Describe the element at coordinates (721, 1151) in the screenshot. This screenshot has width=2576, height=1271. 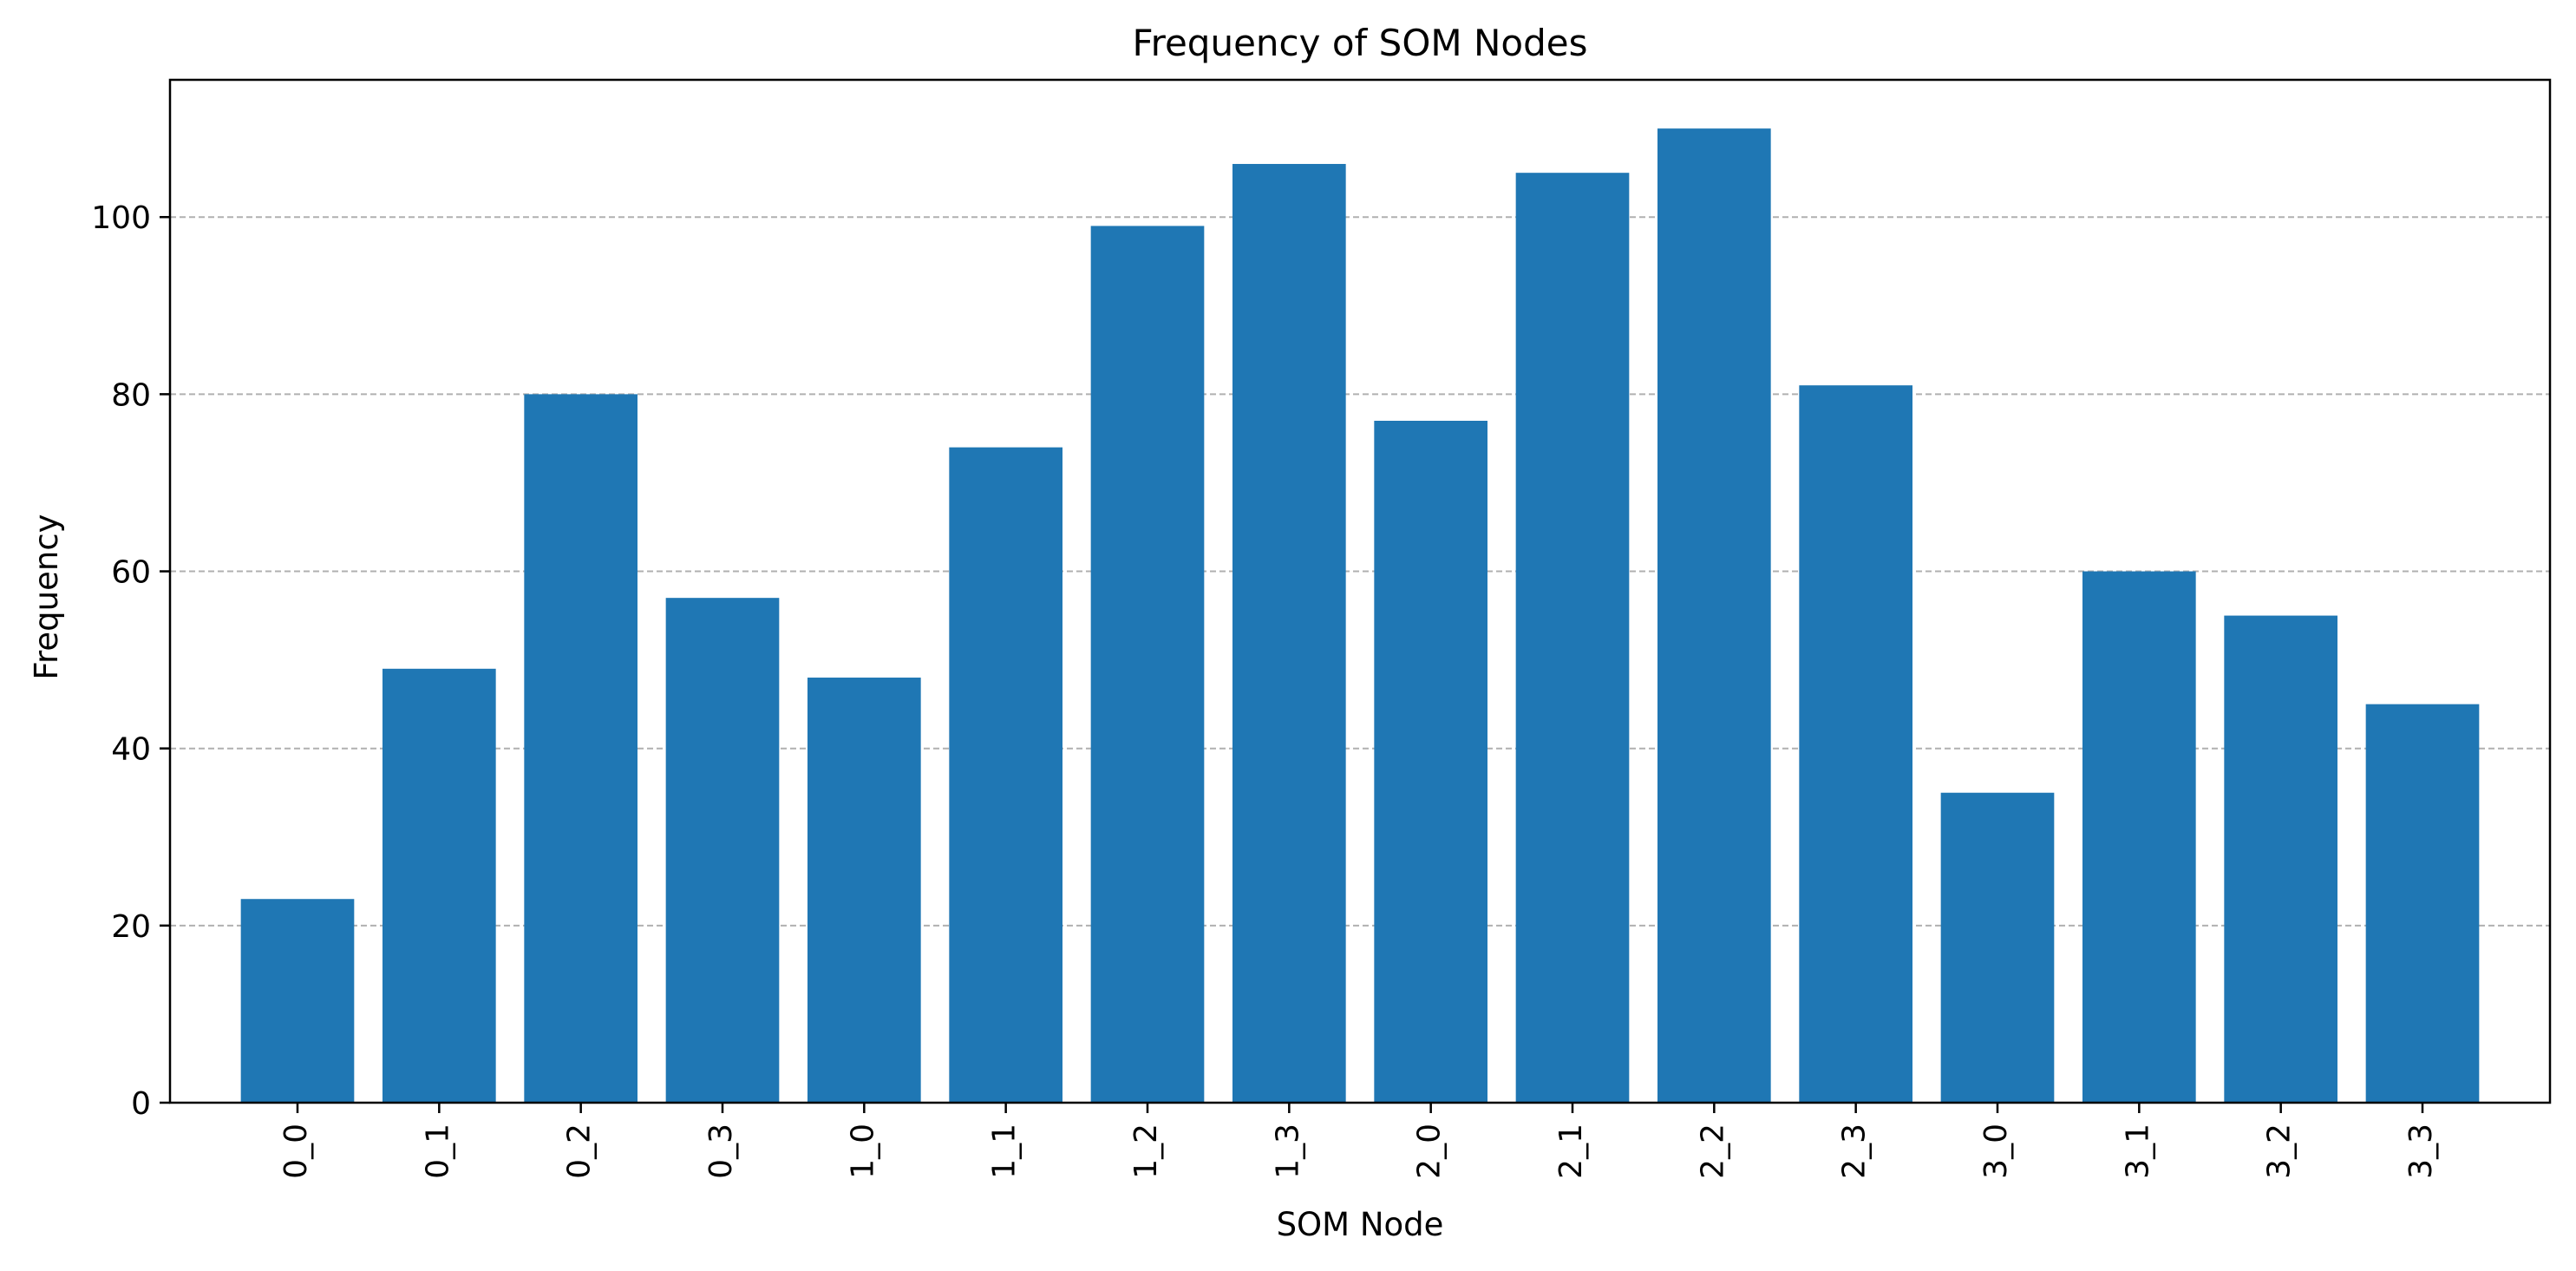
I see `x-tick-label: 0_3` at that location.